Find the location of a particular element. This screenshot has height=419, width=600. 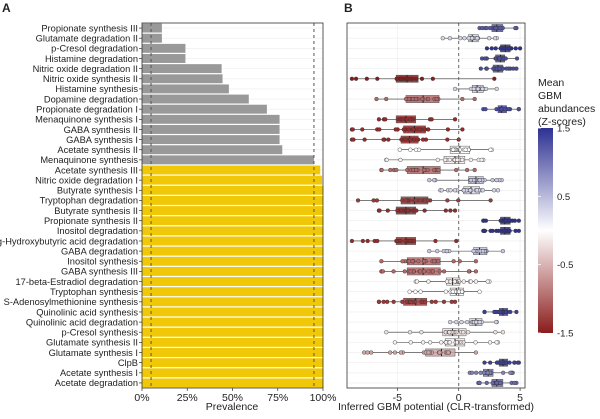

y-tick-label: Quinolinic acid synthesis is located at coordinates (87, 312).